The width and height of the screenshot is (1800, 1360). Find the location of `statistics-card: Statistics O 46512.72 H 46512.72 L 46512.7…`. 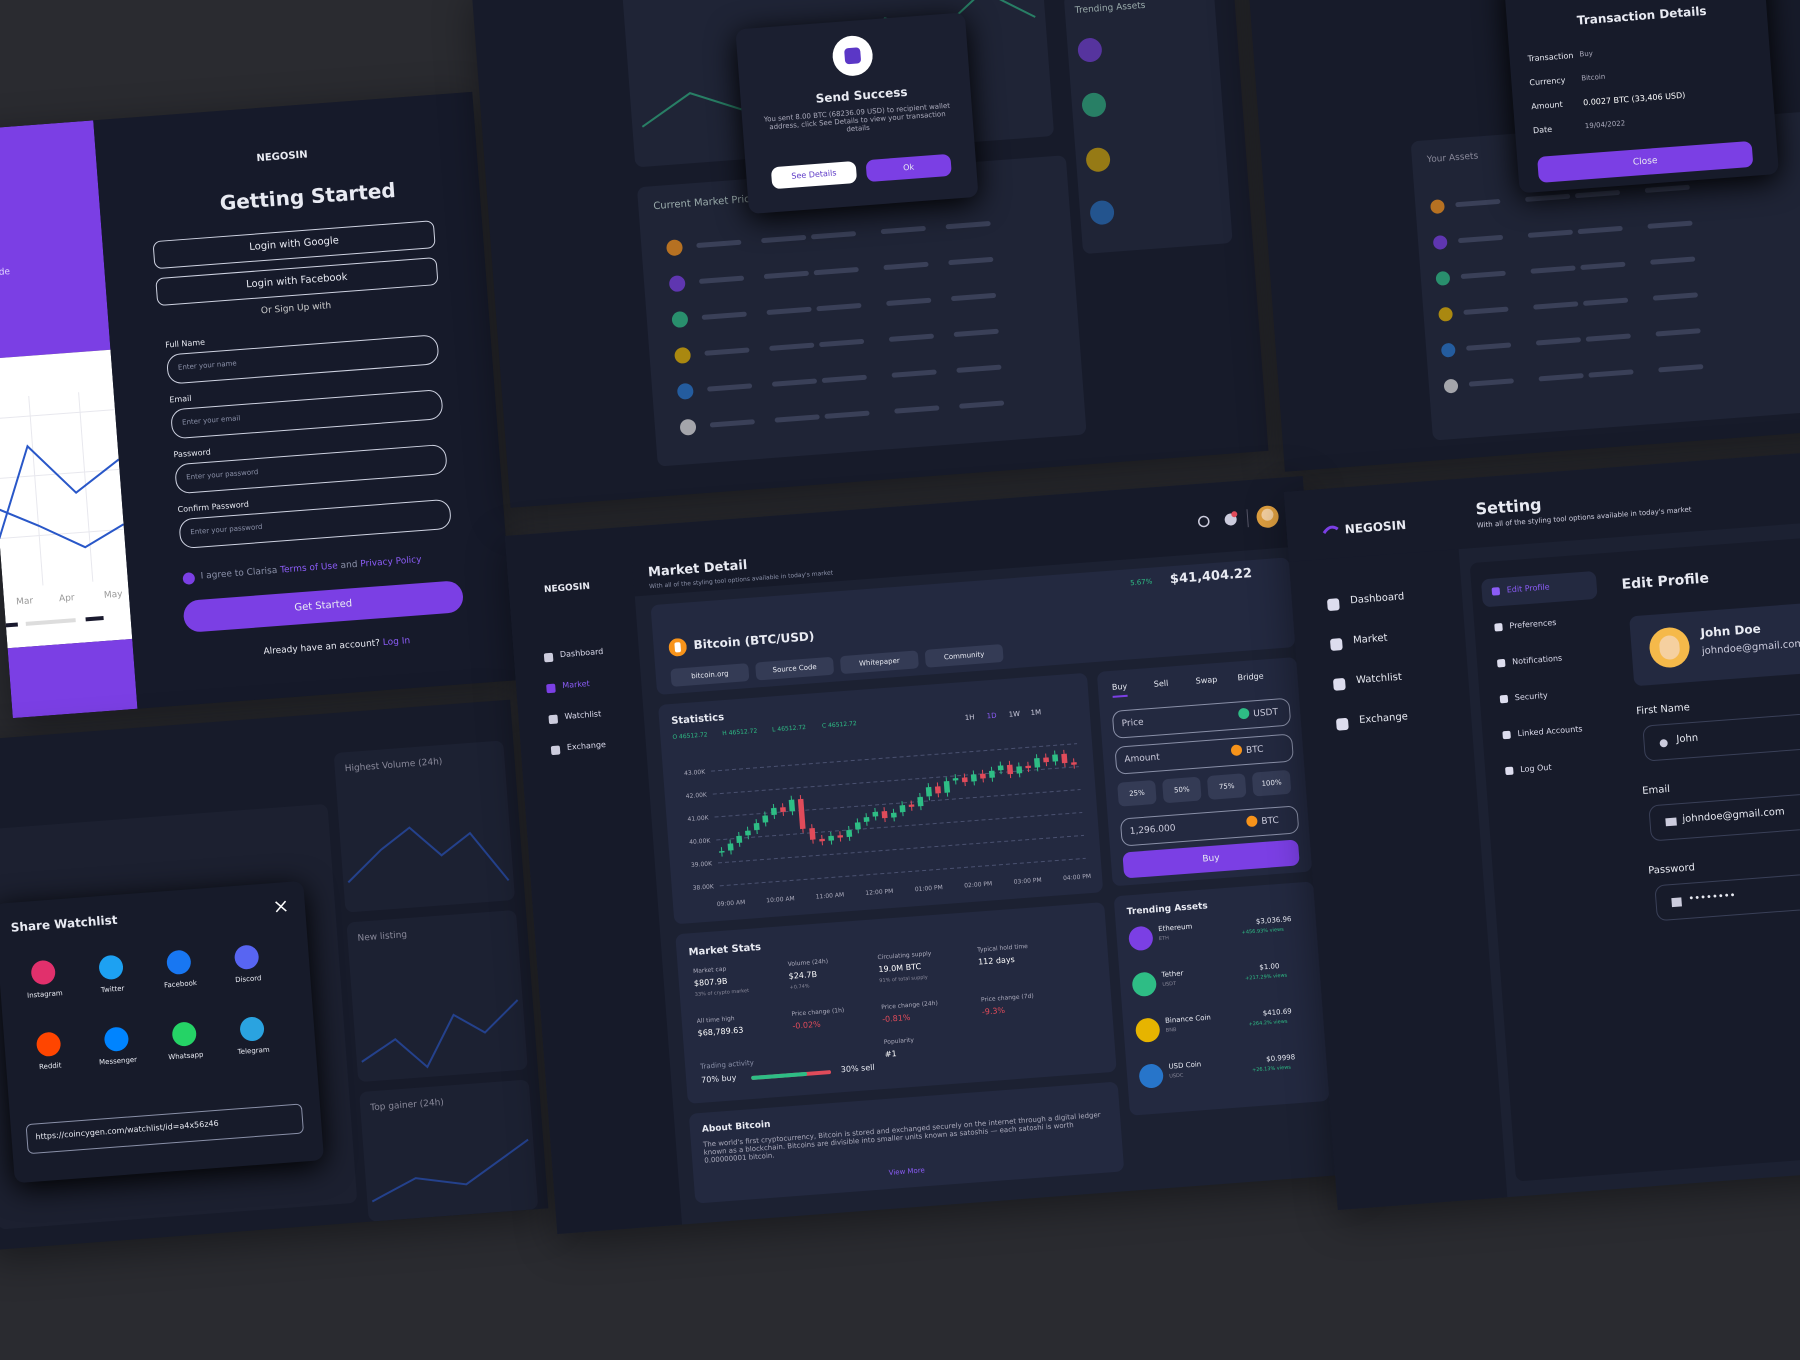

statistics-card: Statistics O 46512.72 H 46512.72 L 46512.7… is located at coordinates (880, 798).